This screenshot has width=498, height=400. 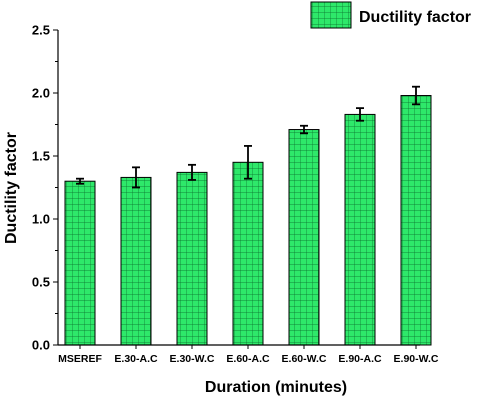 What do you see at coordinates (136, 359) in the screenshot?
I see `x-tick-label: E.30-A.C` at bounding box center [136, 359].